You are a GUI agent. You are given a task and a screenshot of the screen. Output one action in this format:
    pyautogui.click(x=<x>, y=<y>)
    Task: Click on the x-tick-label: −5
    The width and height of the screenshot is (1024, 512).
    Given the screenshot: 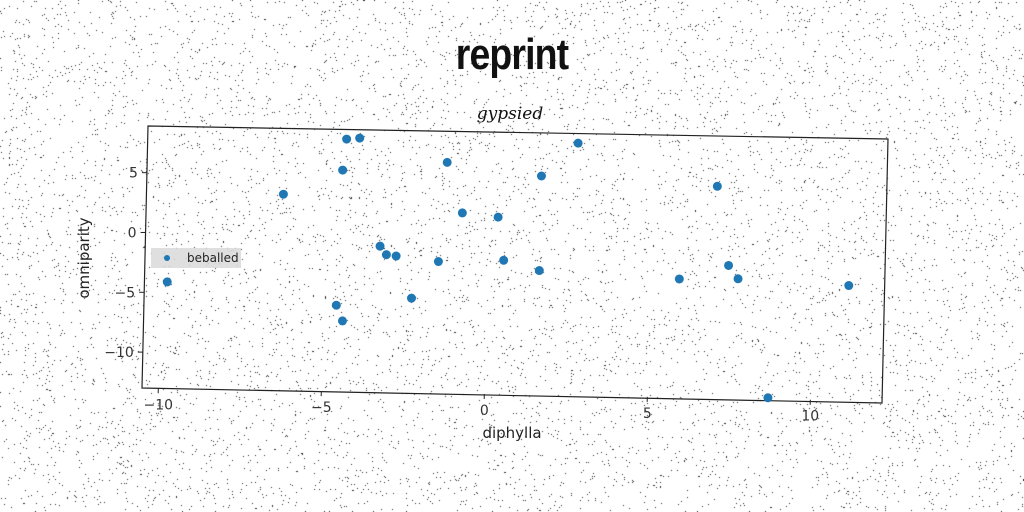 What is the action you would take?
    pyautogui.click(x=321, y=408)
    